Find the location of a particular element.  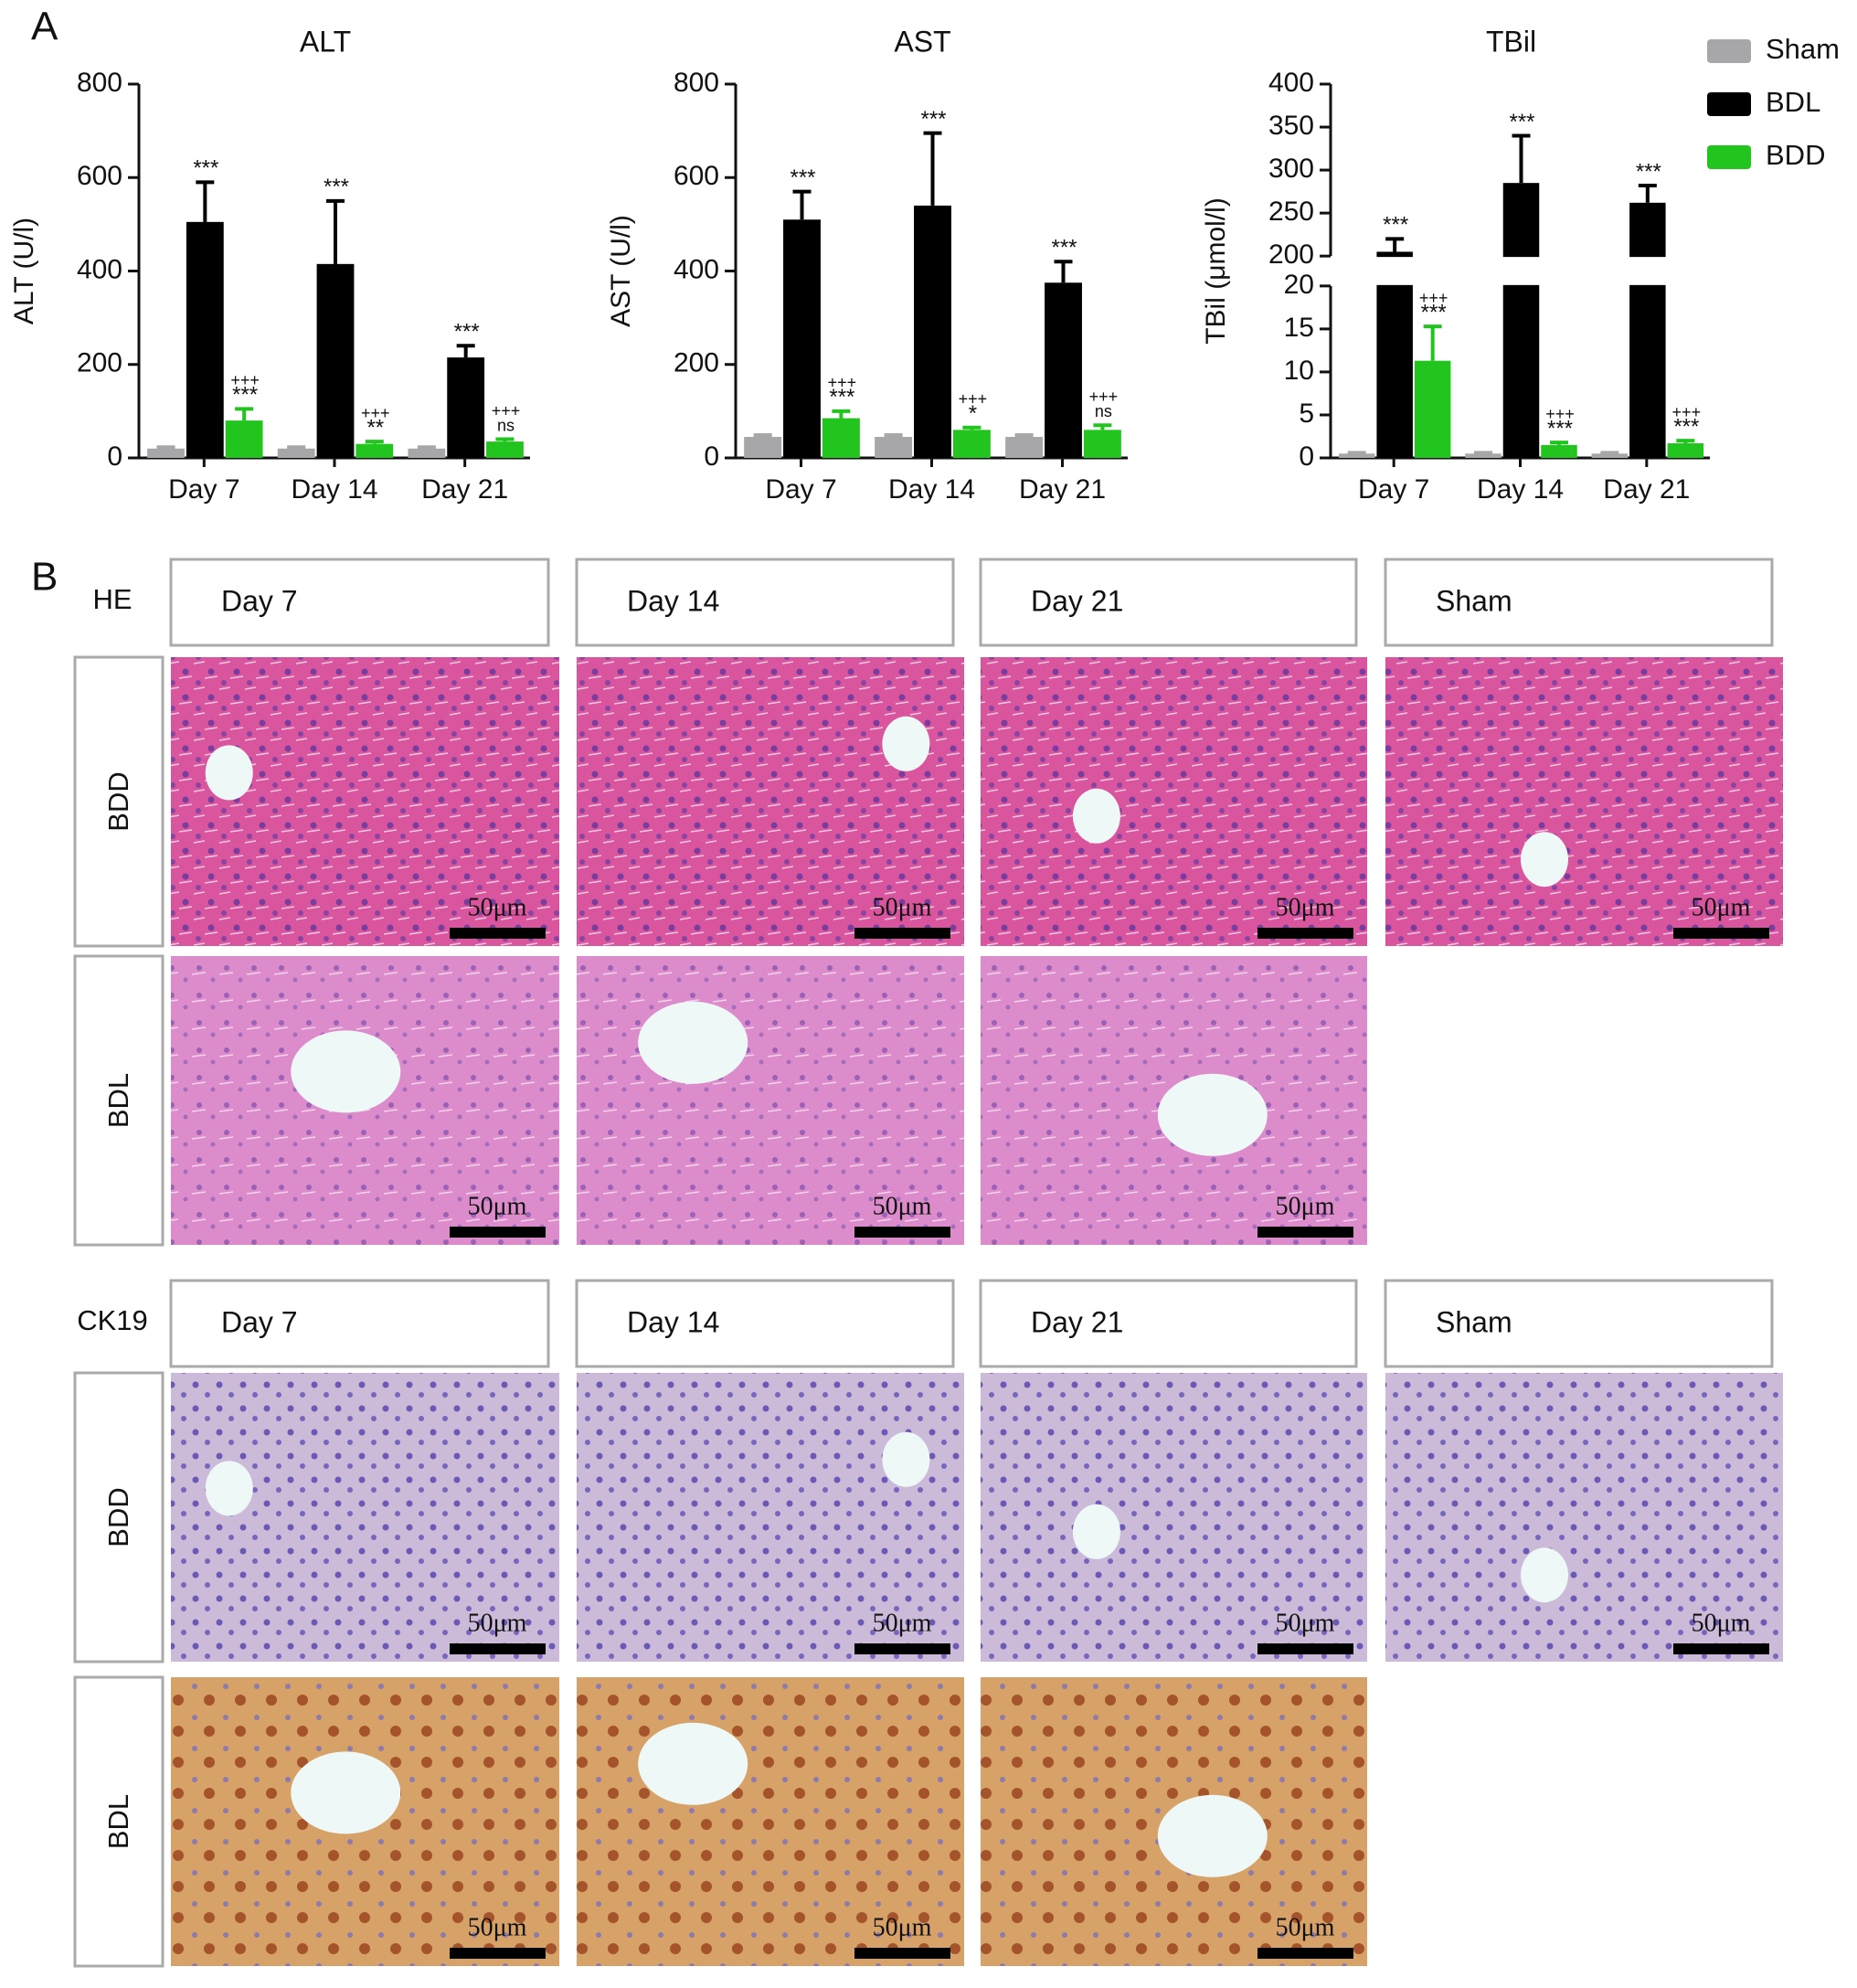

chart-title: TBil is located at coordinates (1511, 41).